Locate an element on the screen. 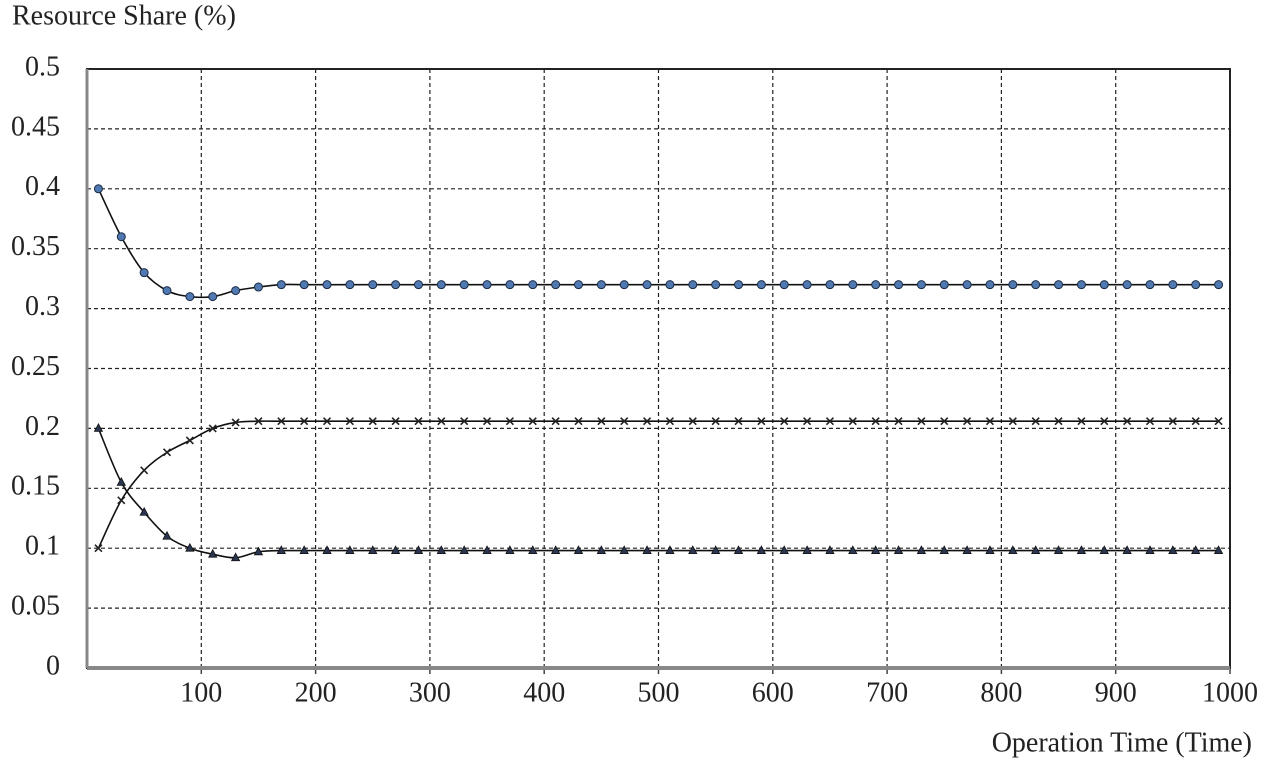 This screenshot has height=766, width=1267. x-tick-label: 300 is located at coordinates (430, 692).